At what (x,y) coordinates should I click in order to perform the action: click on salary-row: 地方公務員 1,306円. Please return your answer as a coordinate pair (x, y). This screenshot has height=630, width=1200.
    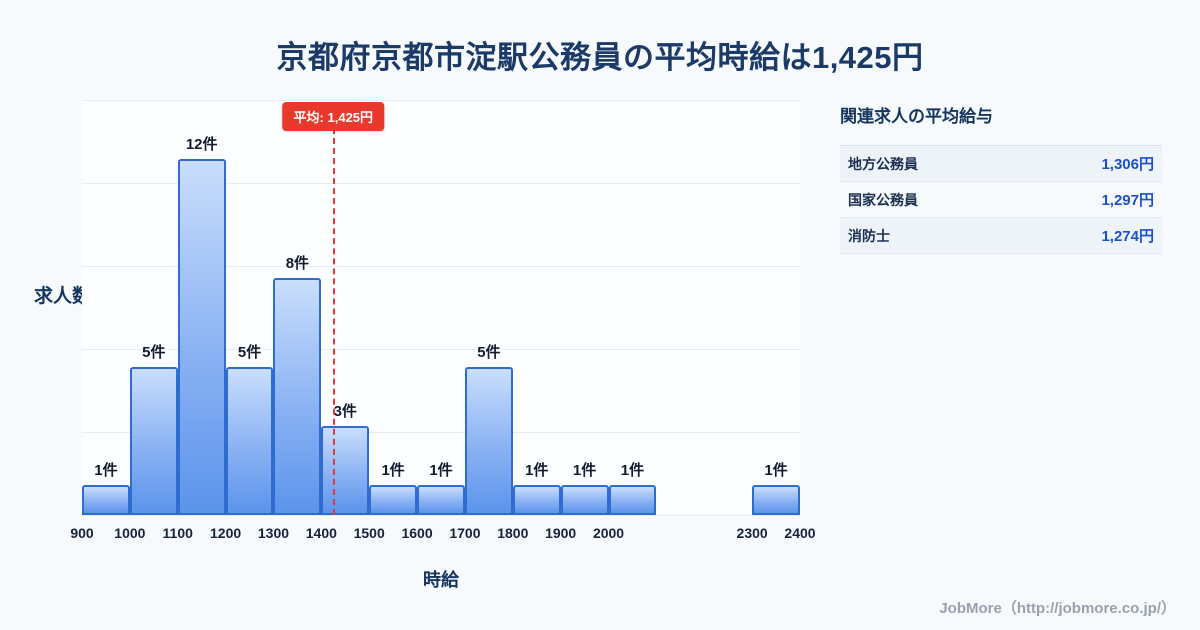
    Looking at the image, I should click on (1001, 164).